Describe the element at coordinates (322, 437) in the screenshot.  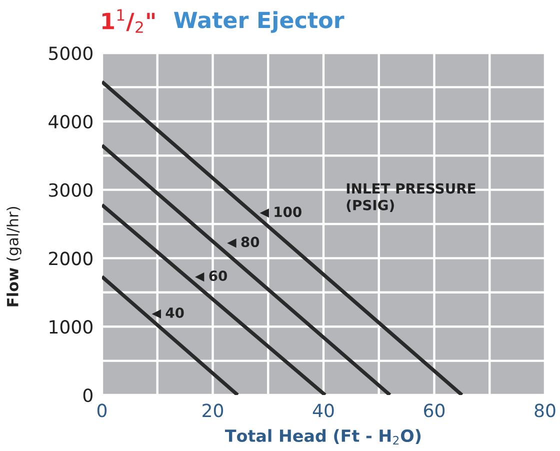
I see `x-axis-title: Total Head (Ft - H$_{2}$O)` at that location.